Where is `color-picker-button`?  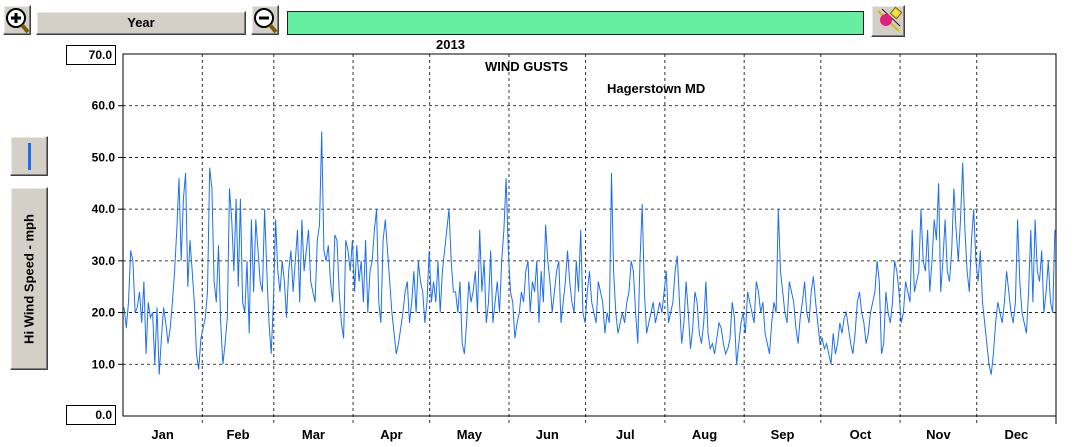 color-picker-button is located at coordinates (888, 21).